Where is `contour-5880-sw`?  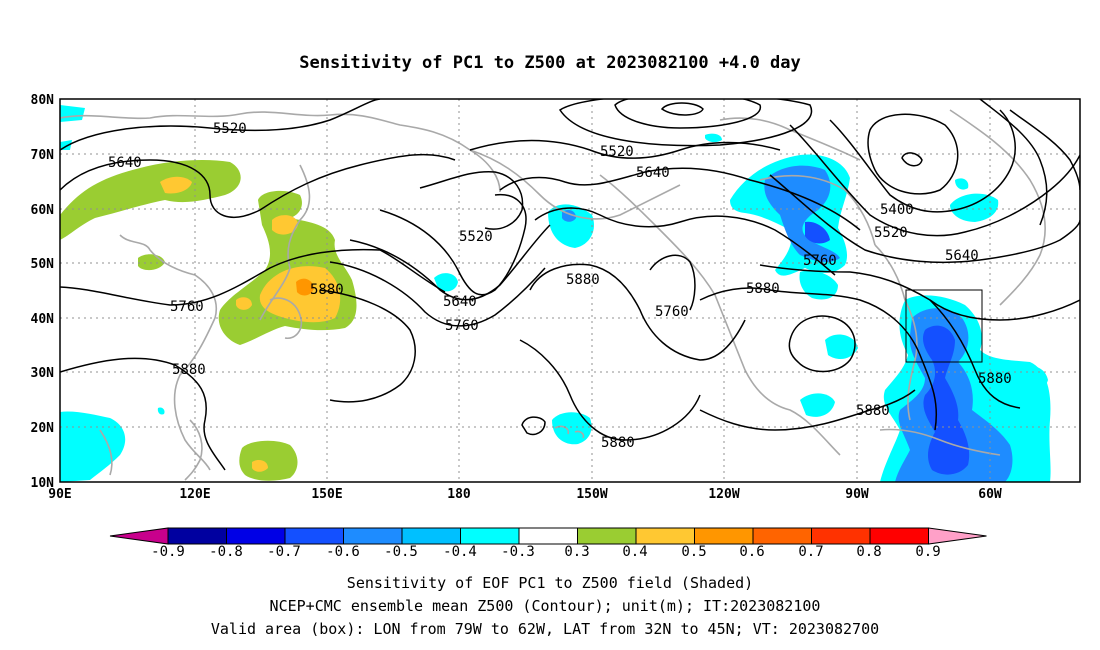 contour-5880-sw is located at coordinates (807, 410).